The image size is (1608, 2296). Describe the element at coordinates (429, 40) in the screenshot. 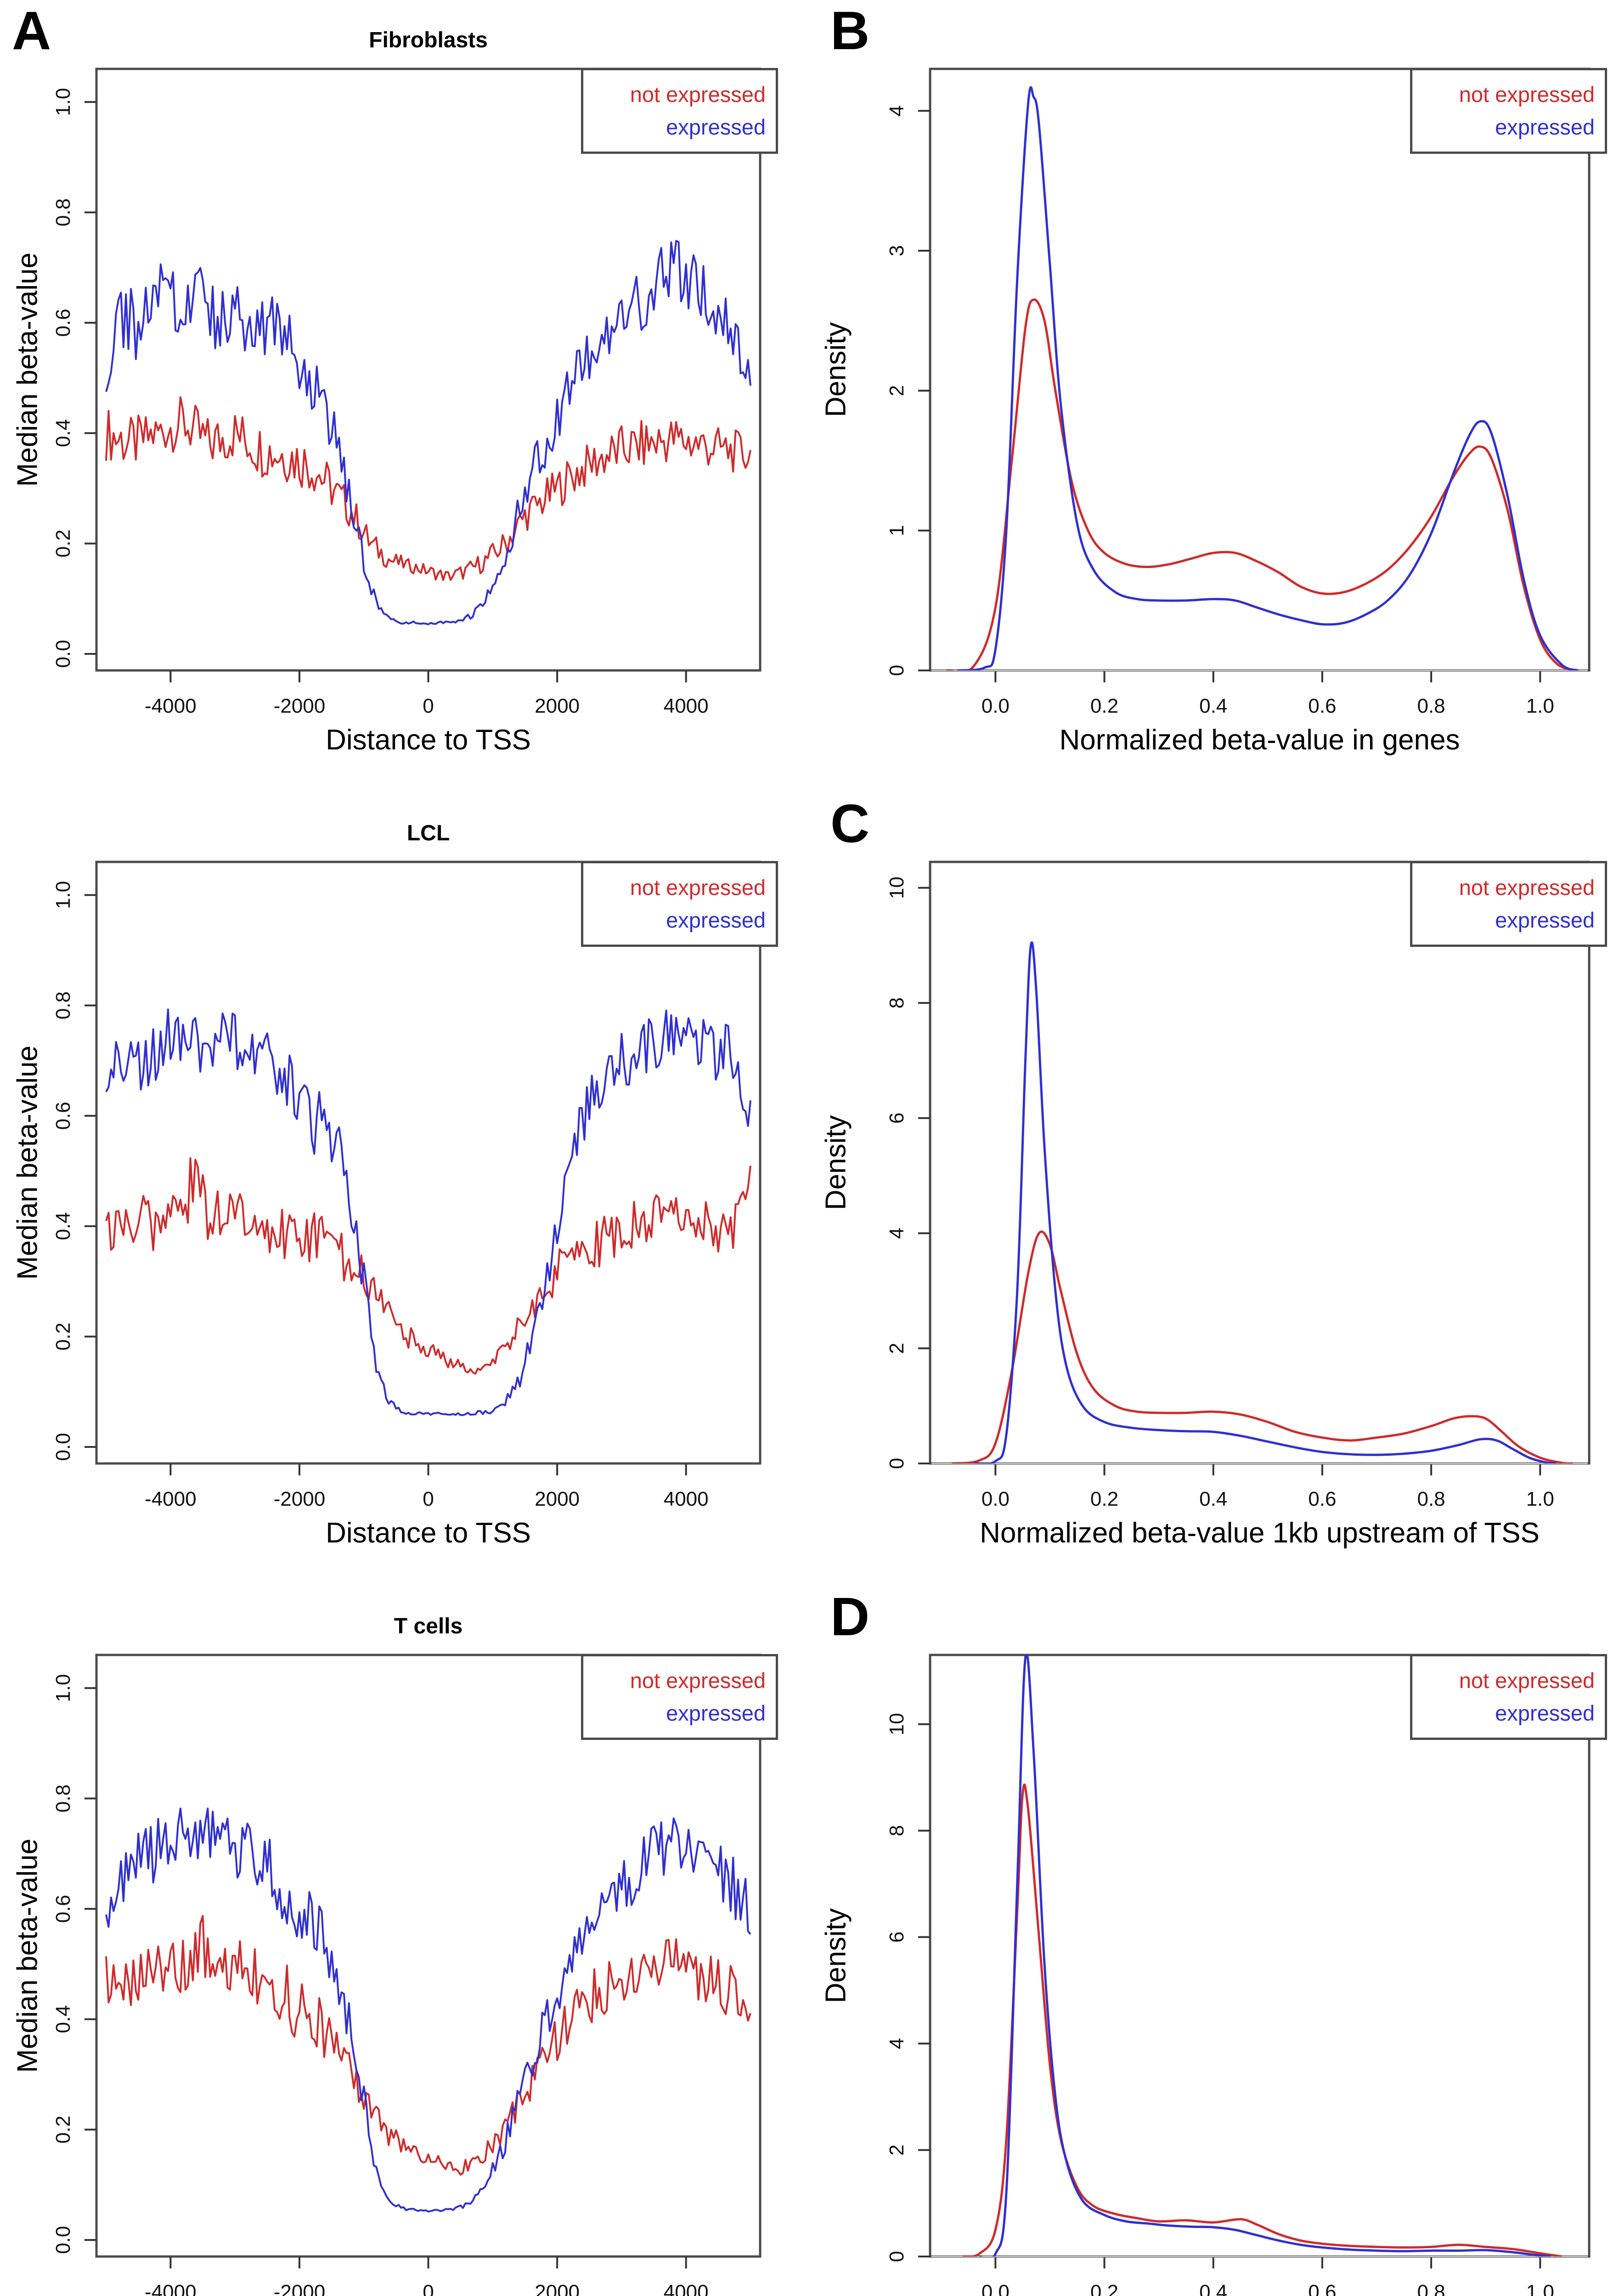

I see `fibroblasts-title: Fibroblasts` at that location.